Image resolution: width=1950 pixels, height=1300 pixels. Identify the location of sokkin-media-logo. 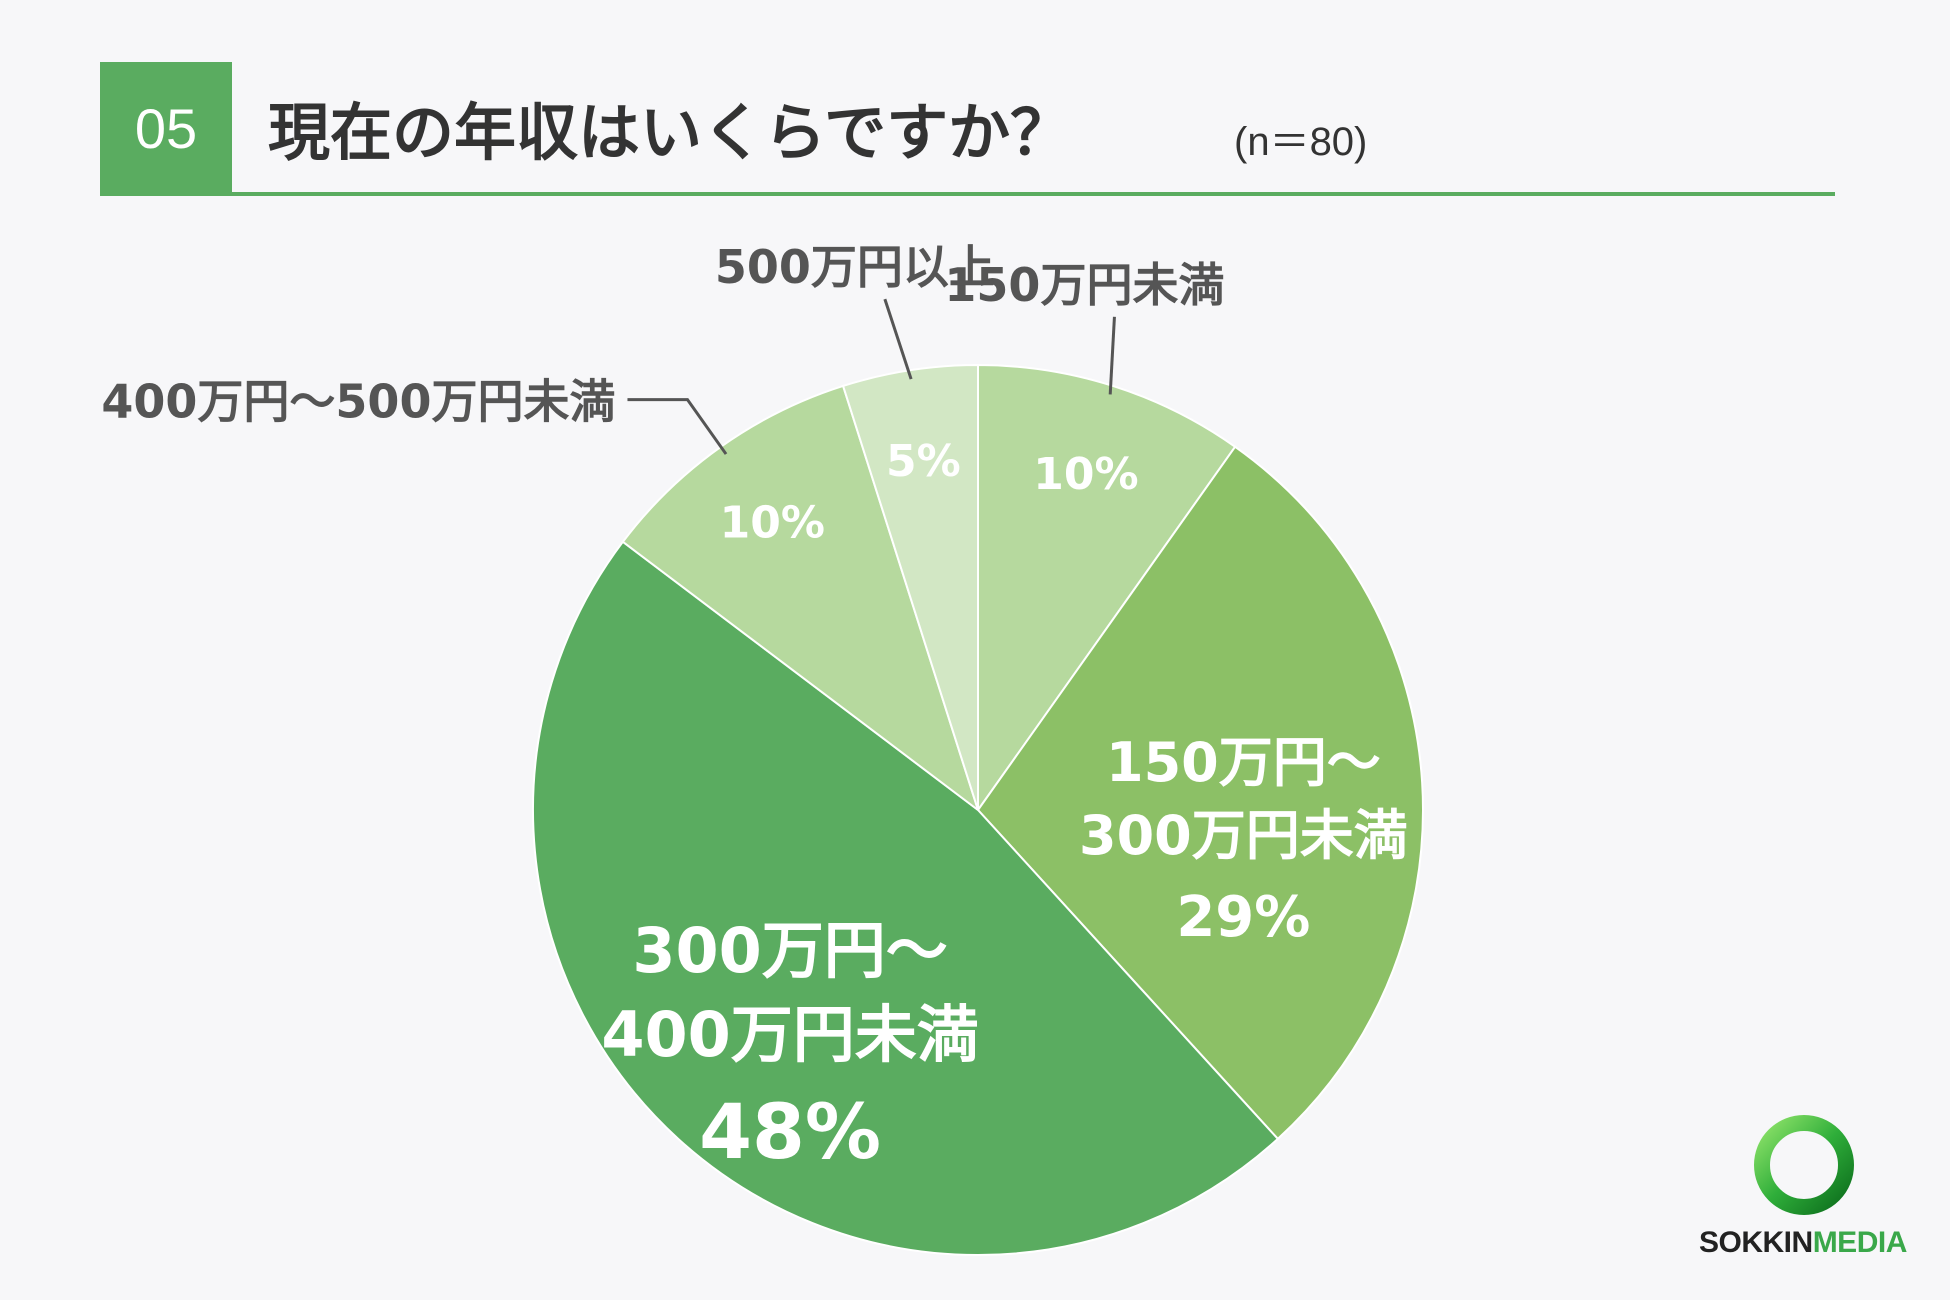
(1804, 1165).